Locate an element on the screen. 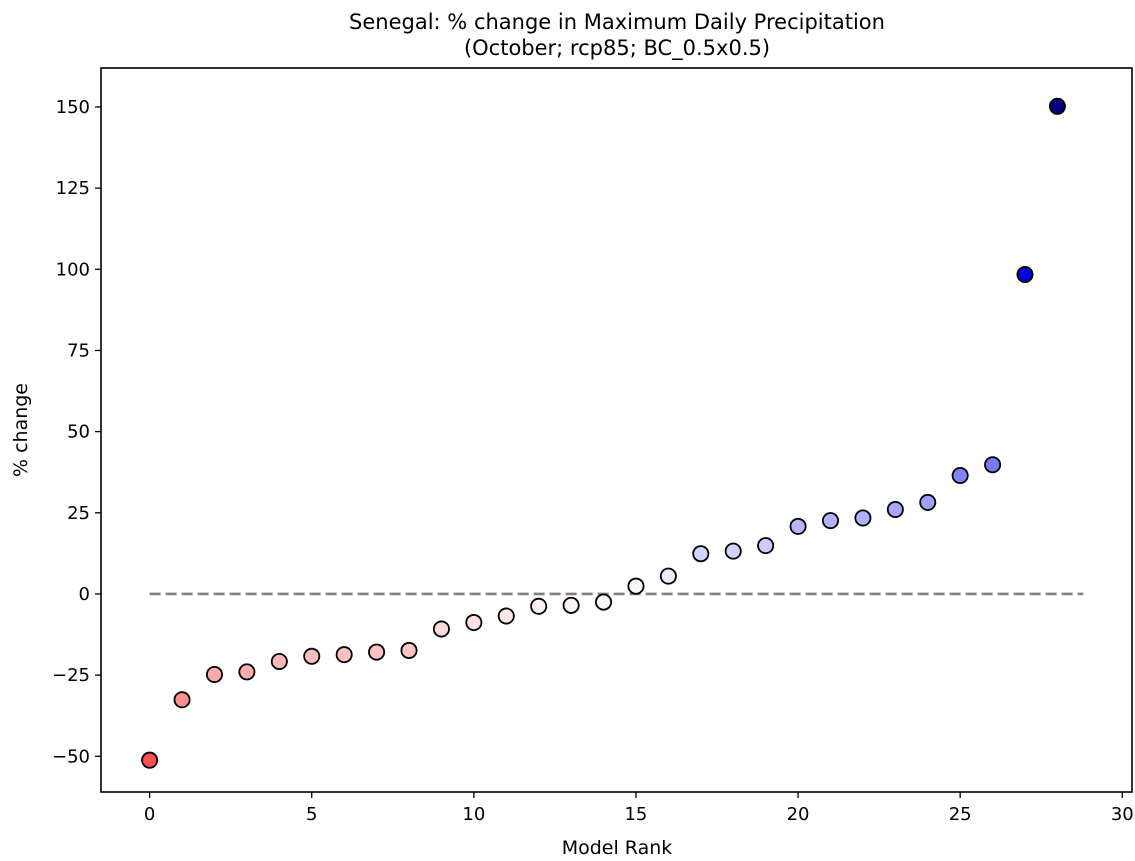 The width and height of the screenshot is (1135, 861). y-tick-label: 50 is located at coordinates (78, 432).